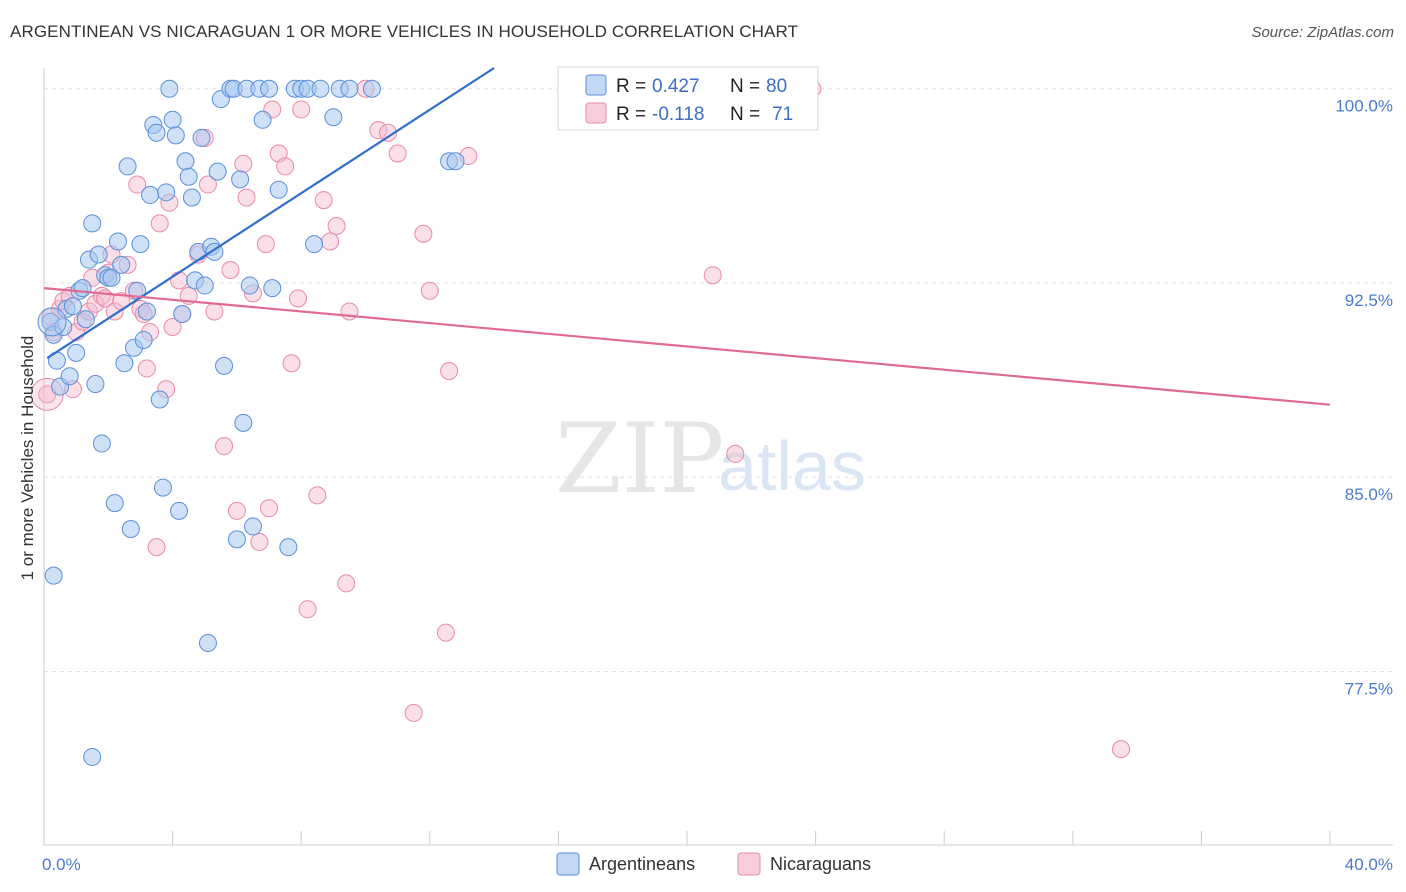 The image size is (1406, 892). What do you see at coordinates (27, 458) in the screenshot?
I see `y-axis-label: 1 or more Vehicles in Household` at bounding box center [27, 458].